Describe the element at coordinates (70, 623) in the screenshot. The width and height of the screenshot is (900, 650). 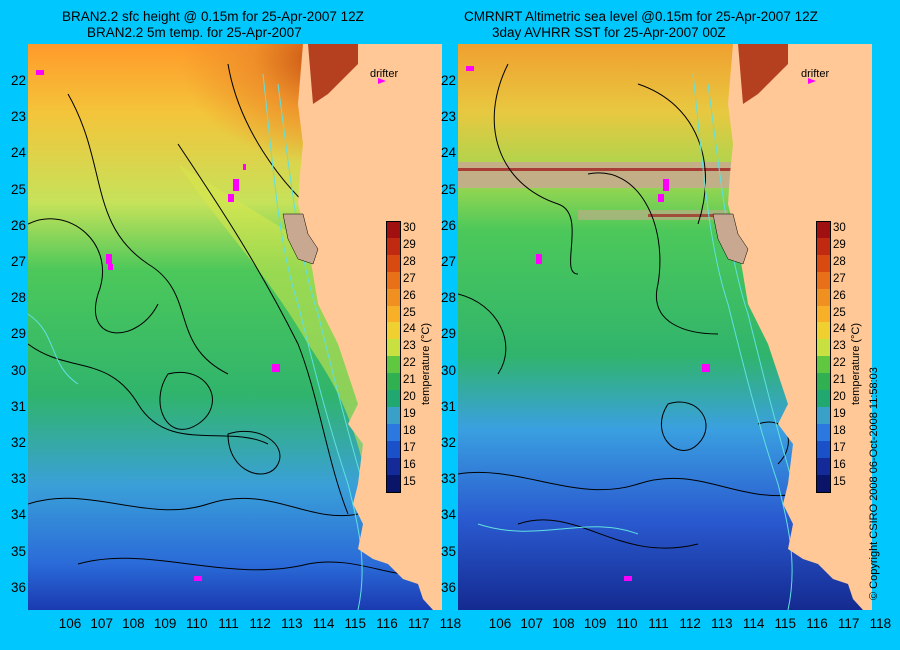
I see `left-lon-label: 106` at that location.